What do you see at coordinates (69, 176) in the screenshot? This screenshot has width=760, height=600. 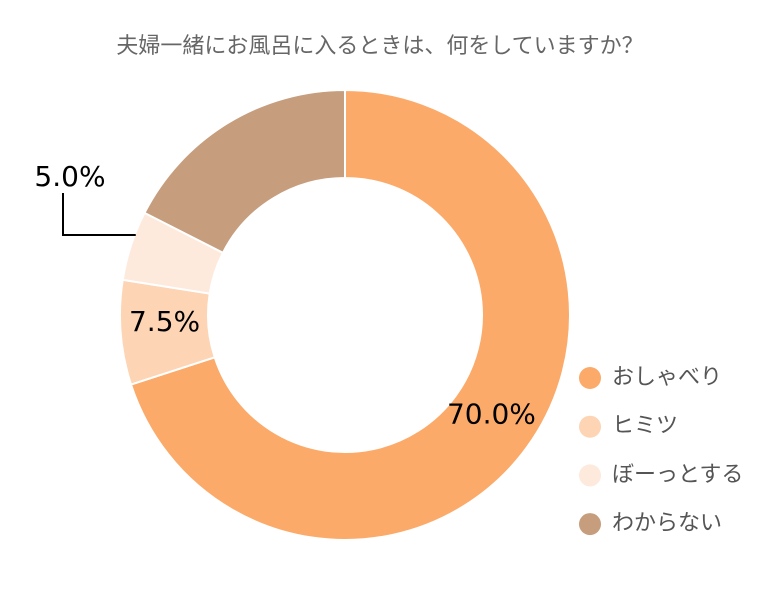 I see `data-label: 5.0%` at bounding box center [69, 176].